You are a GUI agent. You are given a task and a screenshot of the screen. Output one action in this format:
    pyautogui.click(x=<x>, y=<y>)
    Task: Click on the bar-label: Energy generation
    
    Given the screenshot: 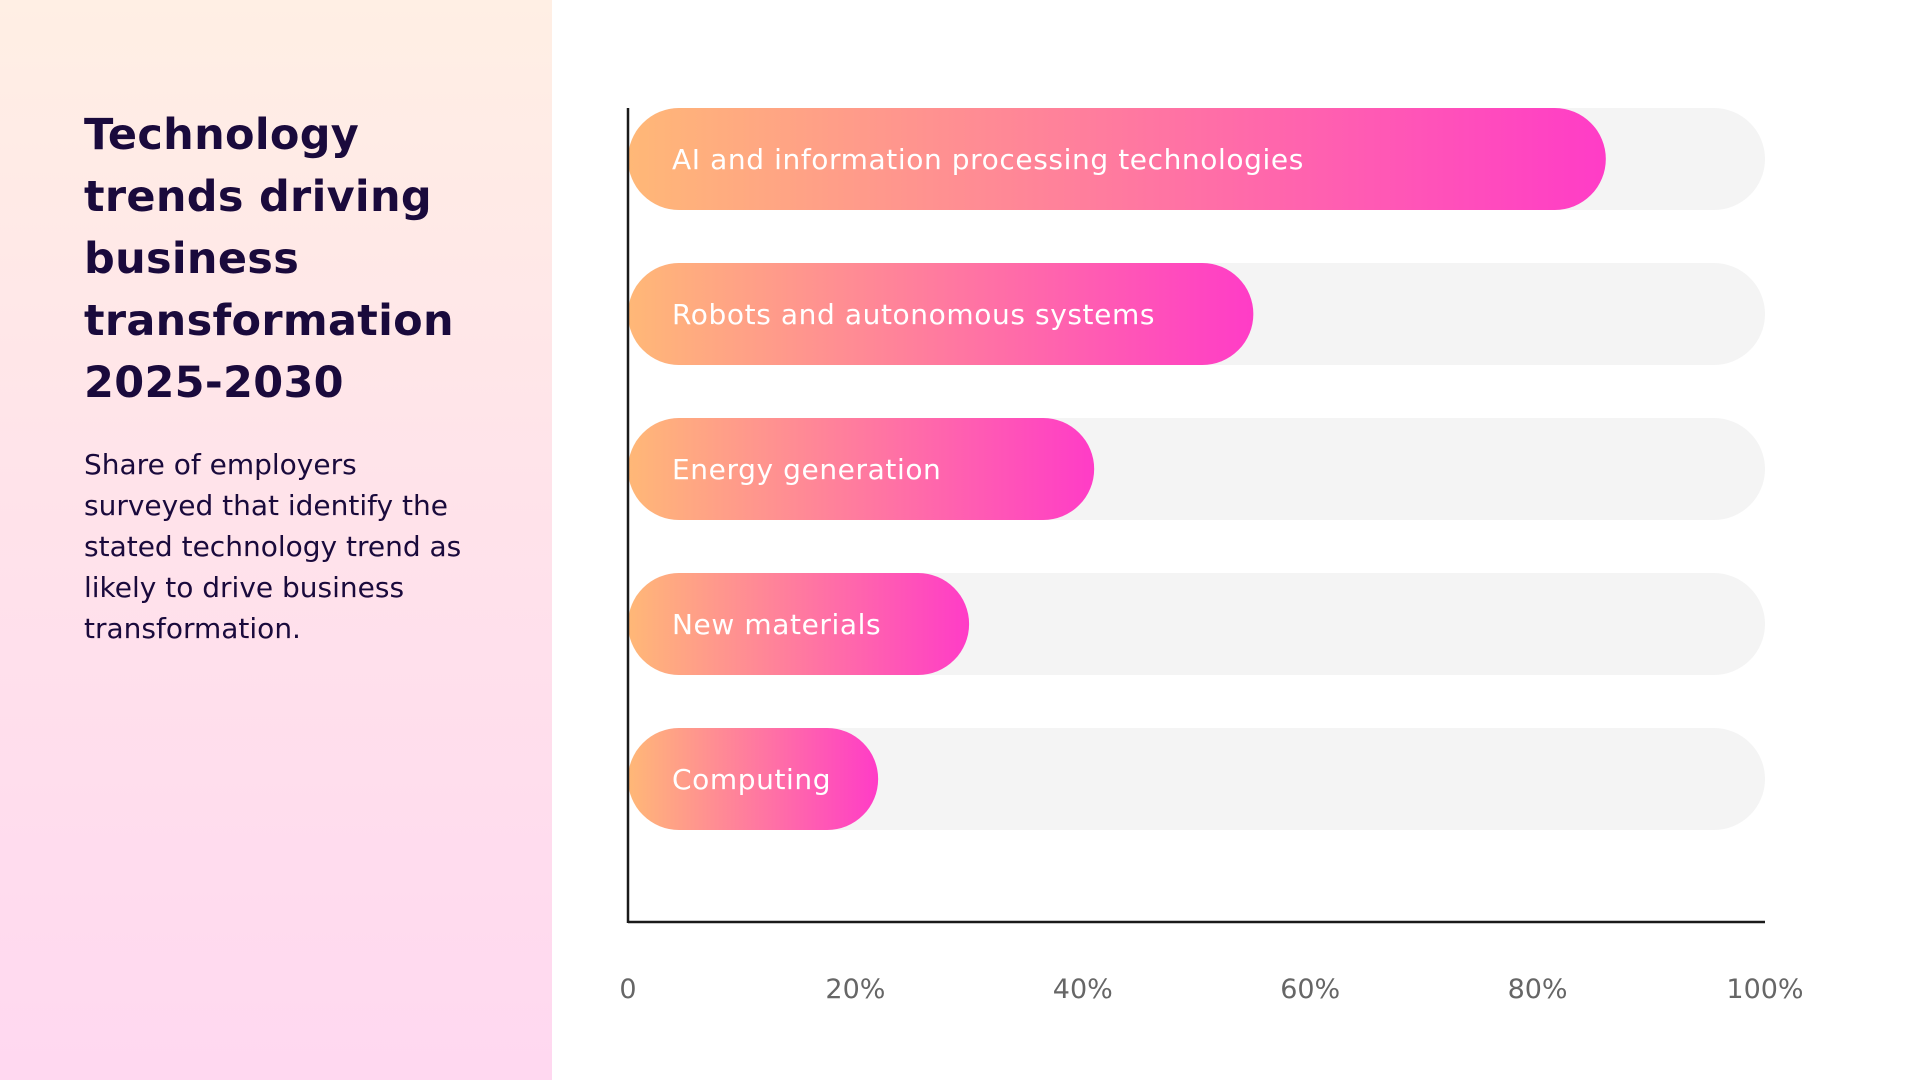 What is the action you would take?
    pyautogui.click(x=806, y=469)
    